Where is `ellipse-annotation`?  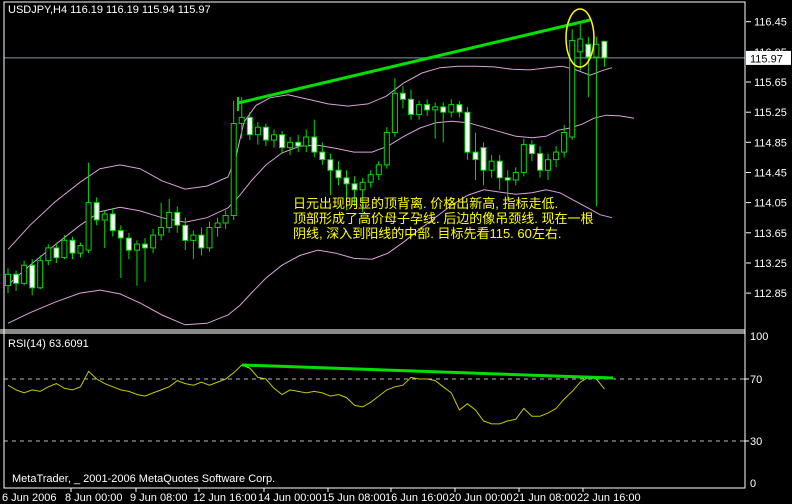
ellipse-annotation is located at coordinates (580, 38).